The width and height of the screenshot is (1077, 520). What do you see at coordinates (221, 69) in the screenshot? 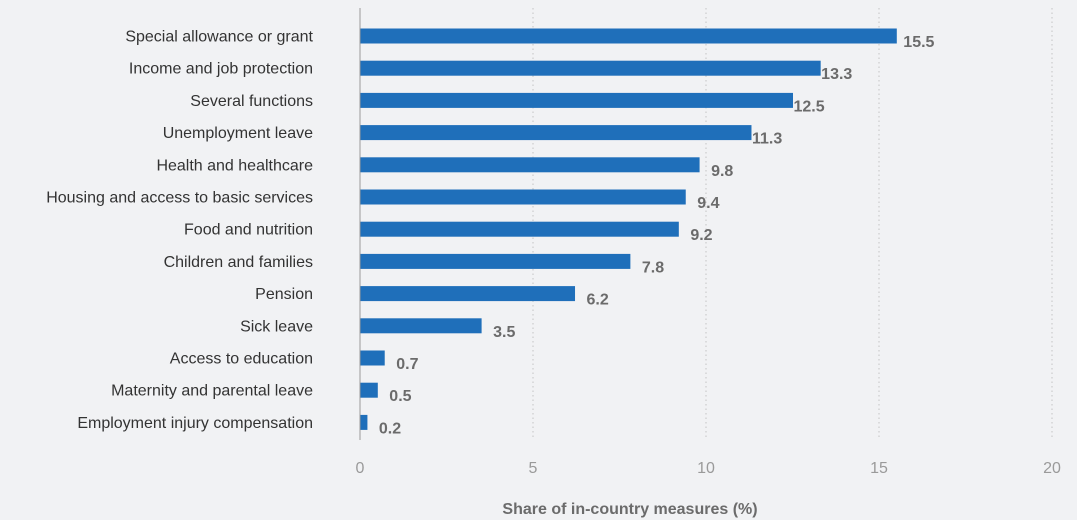
I see `category-label-2: Income and job protection` at bounding box center [221, 69].